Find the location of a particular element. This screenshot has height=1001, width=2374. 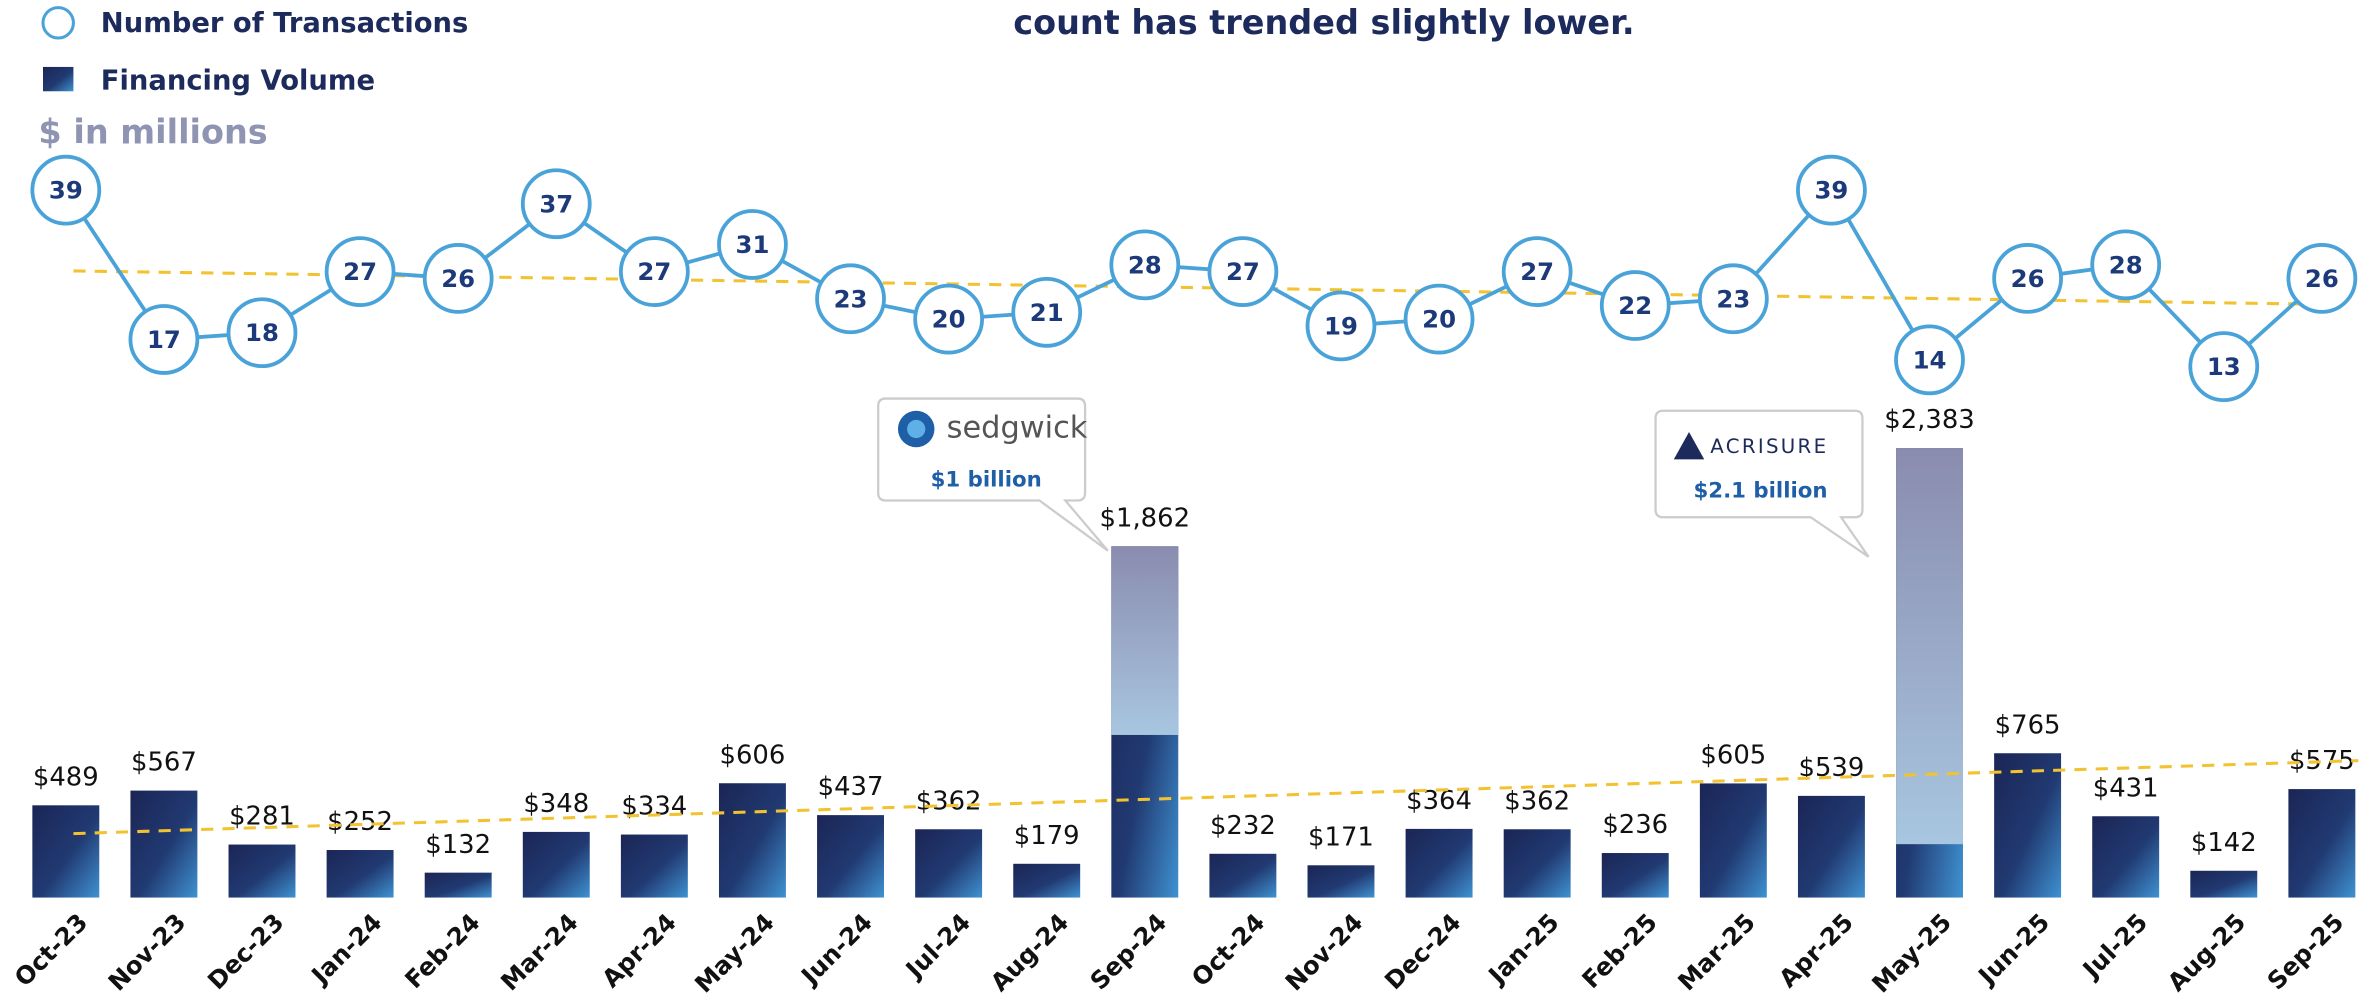

x-tick-label: Aug-25 is located at coordinates (2206, 952).